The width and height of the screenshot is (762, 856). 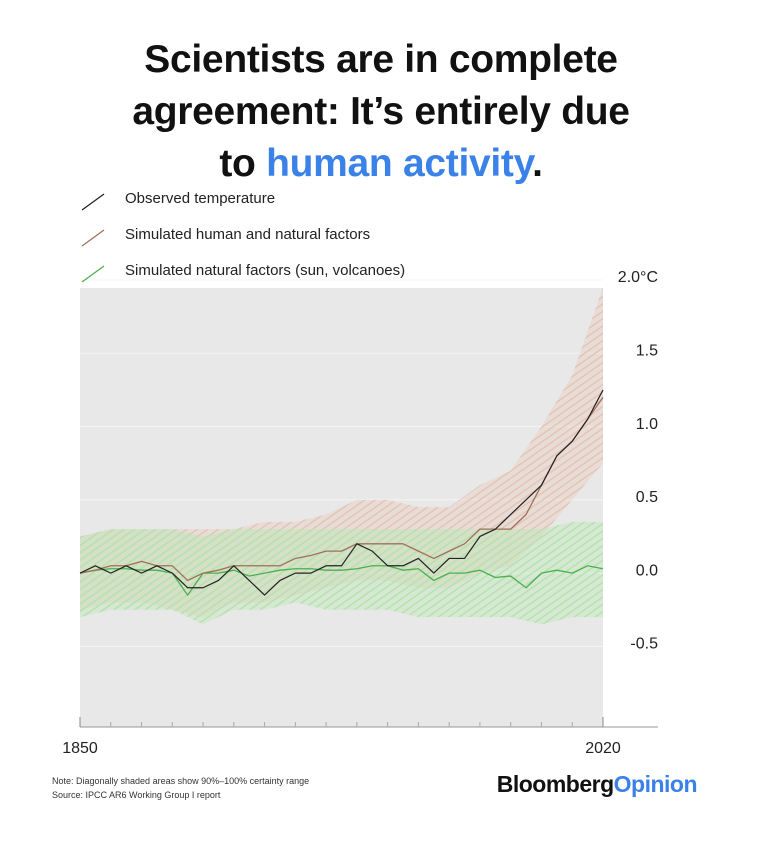 I want to click on legend-label: Simulated human and natural factors, so click(x=247, y=234).